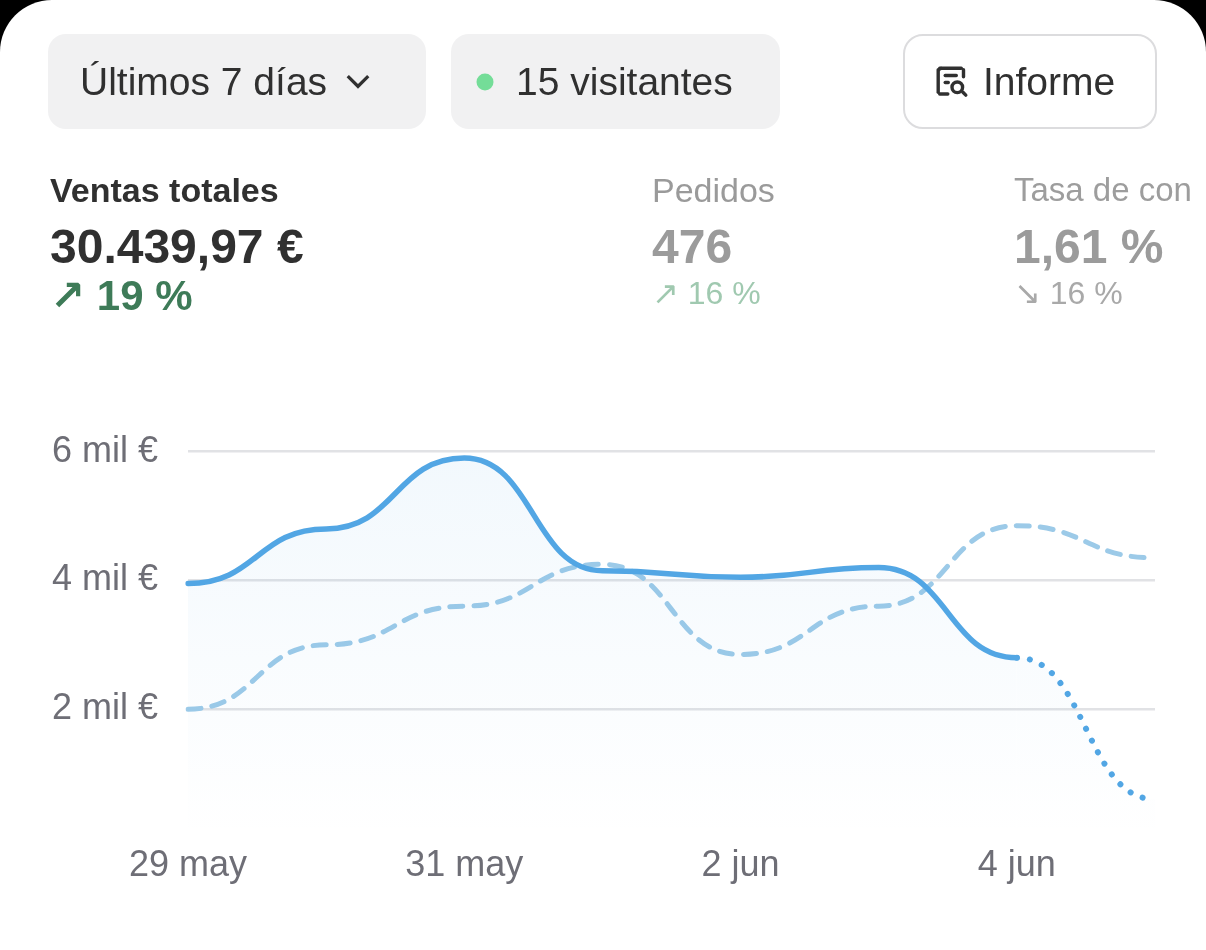 The image size is (1206, 950). Describe the element at coordinates (713, 191) in the screenshot. I see `text: Pedidos` at that location.